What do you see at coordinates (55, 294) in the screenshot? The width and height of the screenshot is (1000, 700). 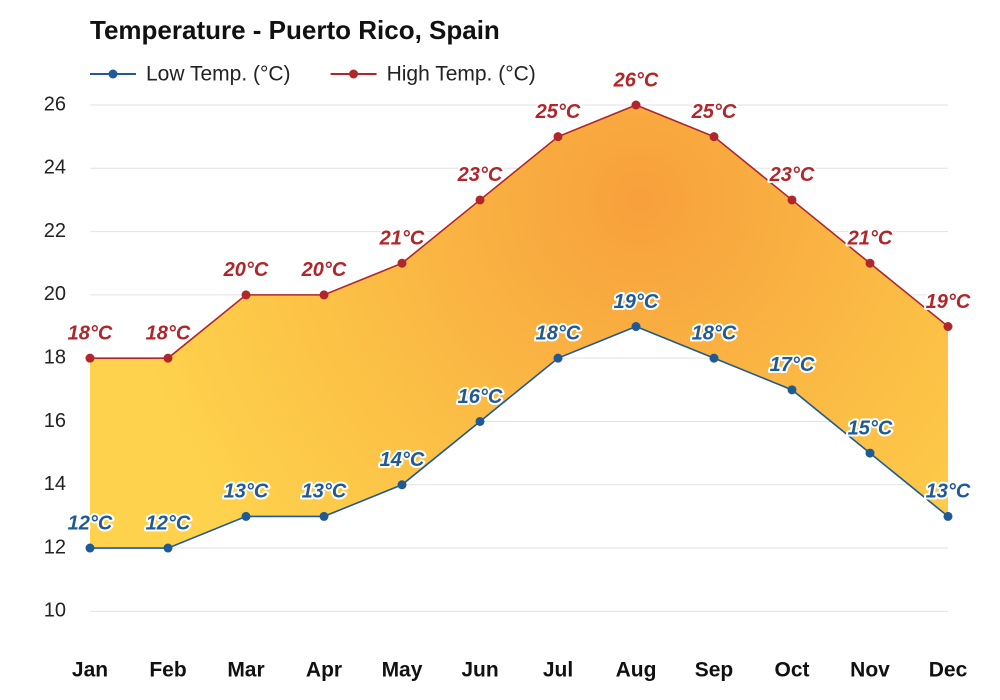 I see `y-tick-label: 20` at bounding box center [55, 294].